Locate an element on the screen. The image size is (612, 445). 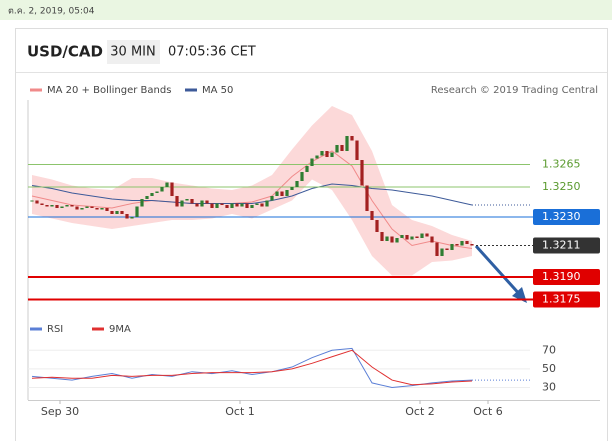
x-tick-label: Sep 30 is located at coordinates (60, 411).